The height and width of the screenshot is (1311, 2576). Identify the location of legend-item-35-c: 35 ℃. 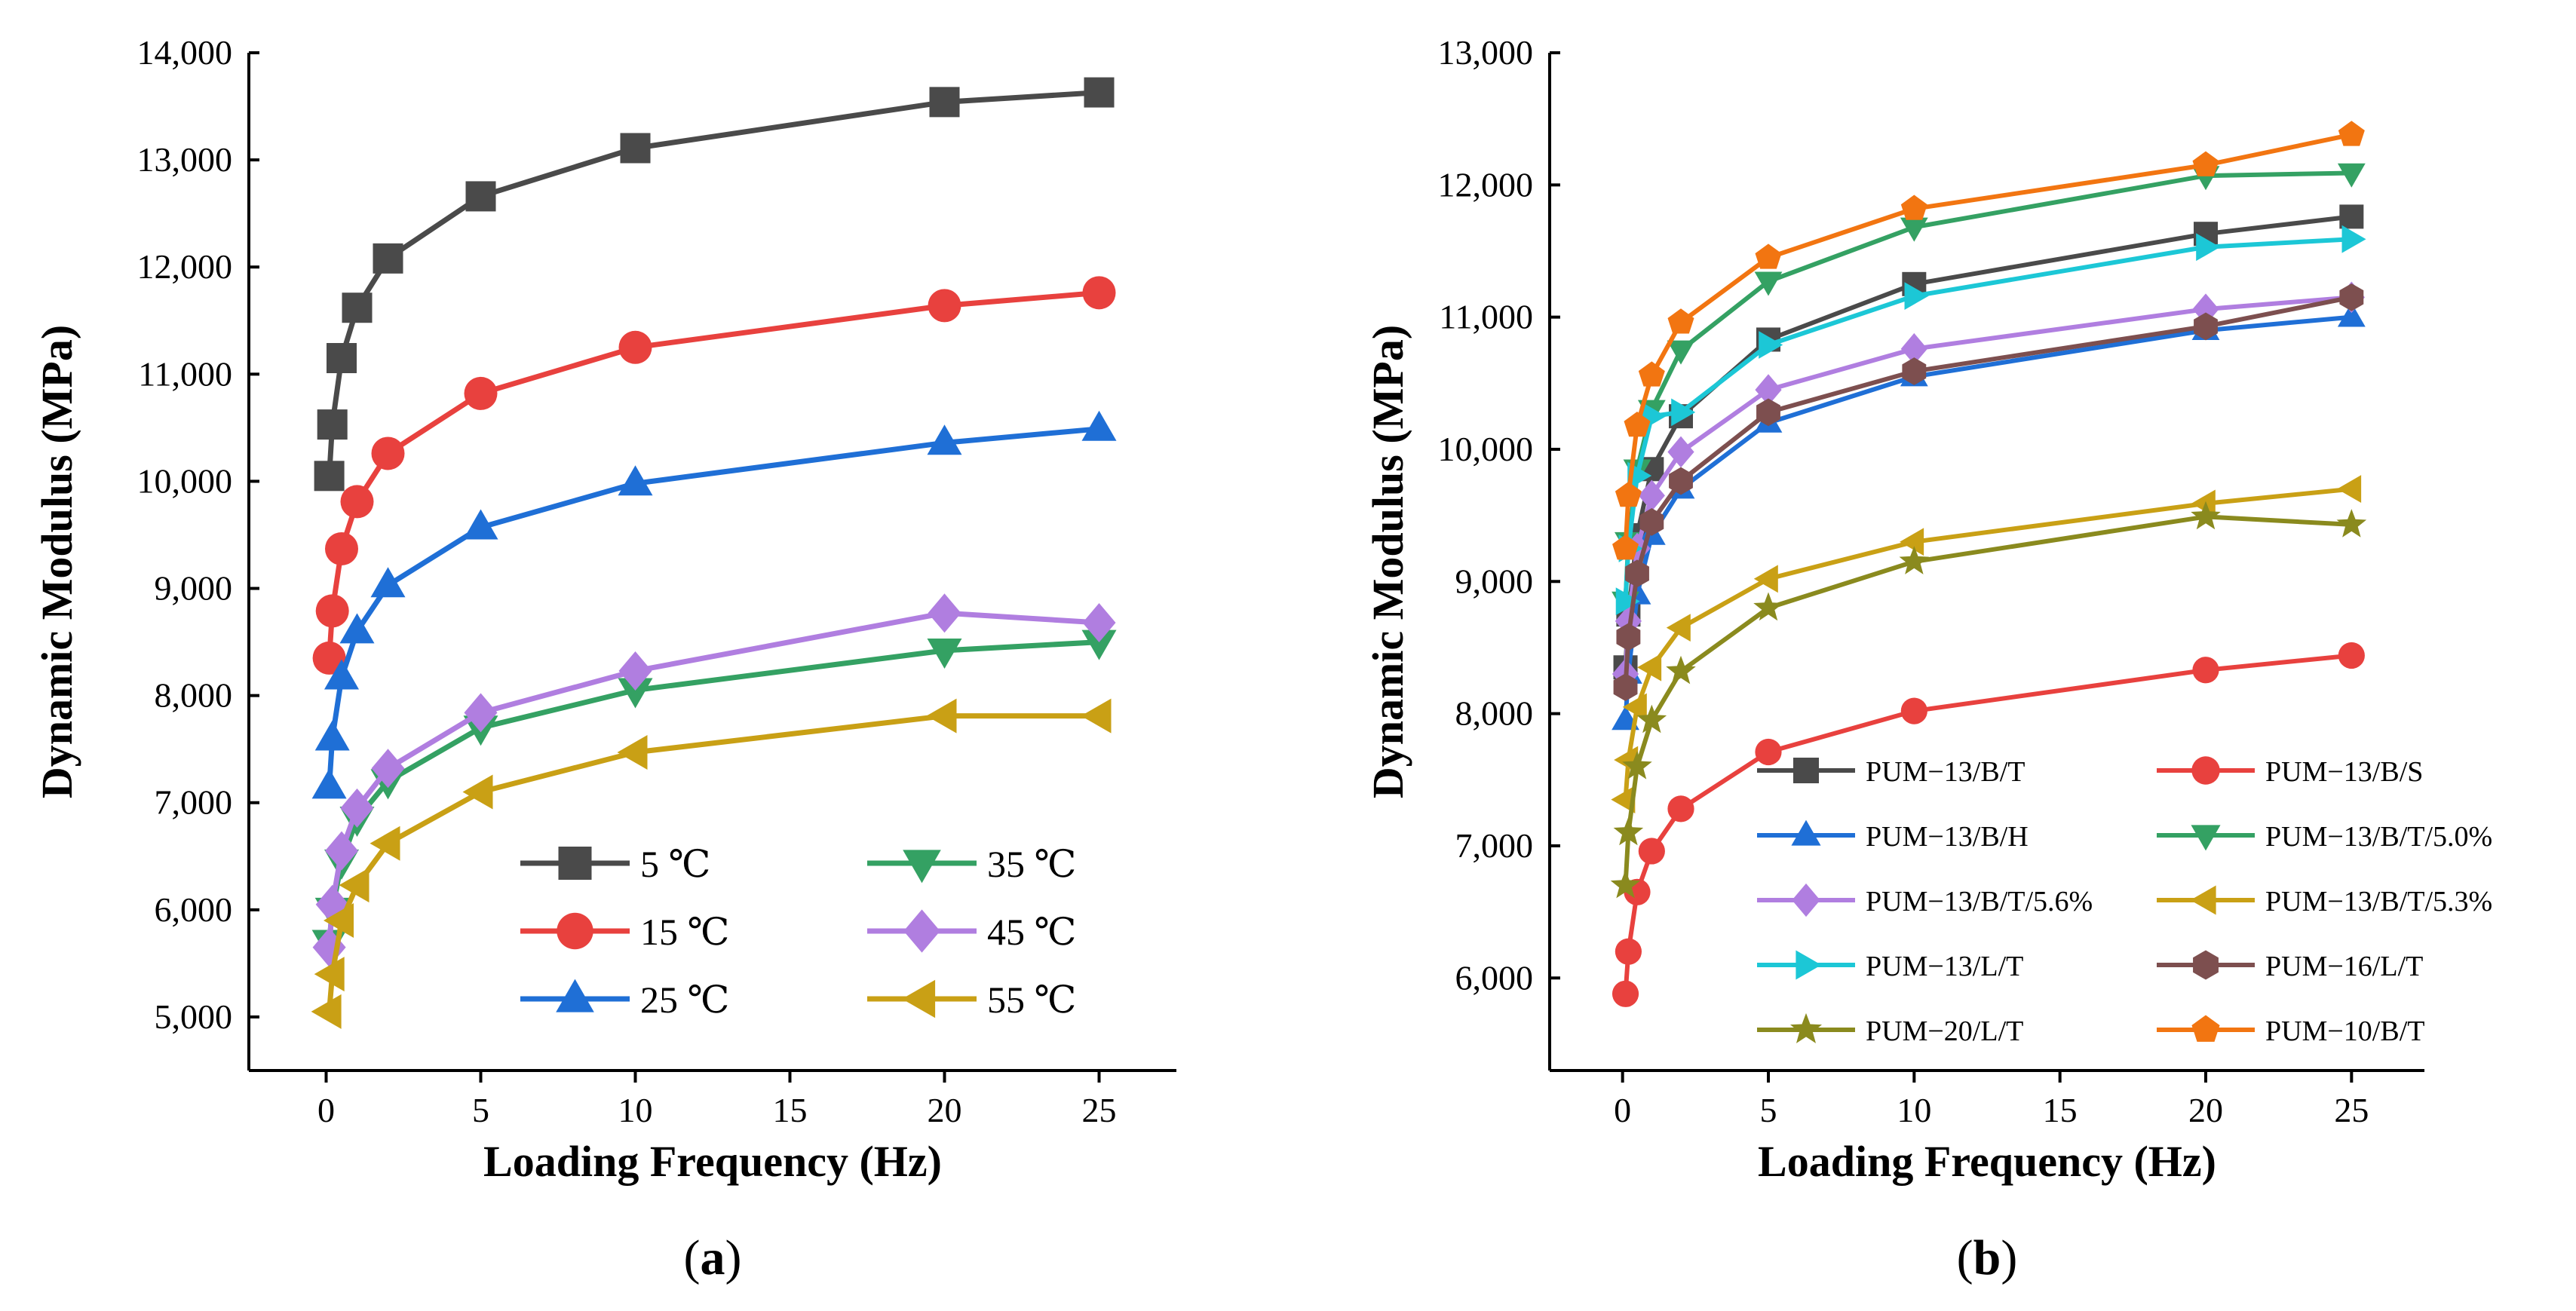
(971, 864).